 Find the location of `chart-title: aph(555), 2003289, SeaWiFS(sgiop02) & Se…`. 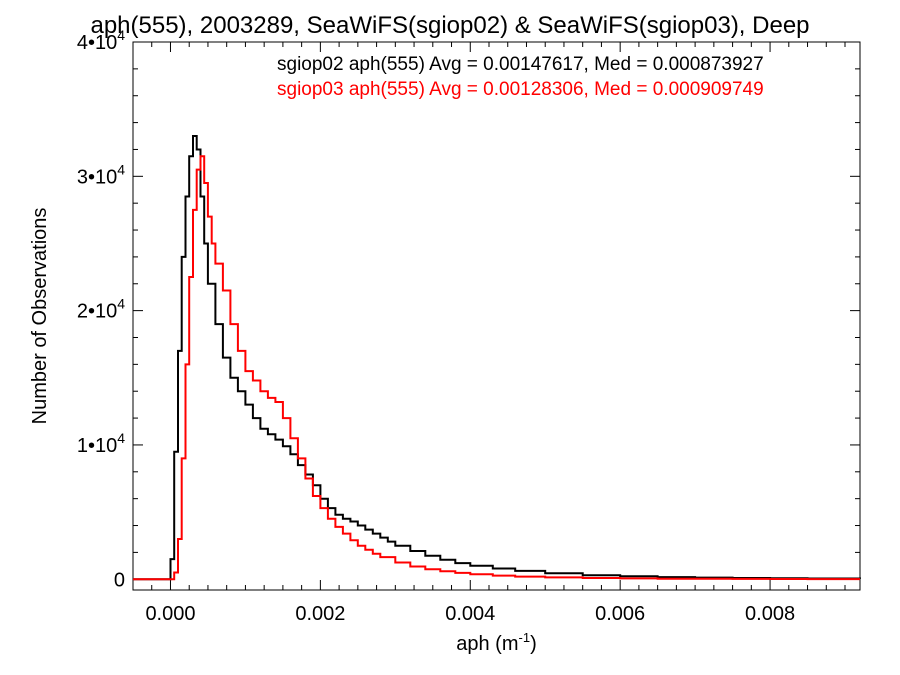

chart-title: aph(555), 2003289, SeaWiFS(sgiop02) & Se… is located at coordinates (449, 25).